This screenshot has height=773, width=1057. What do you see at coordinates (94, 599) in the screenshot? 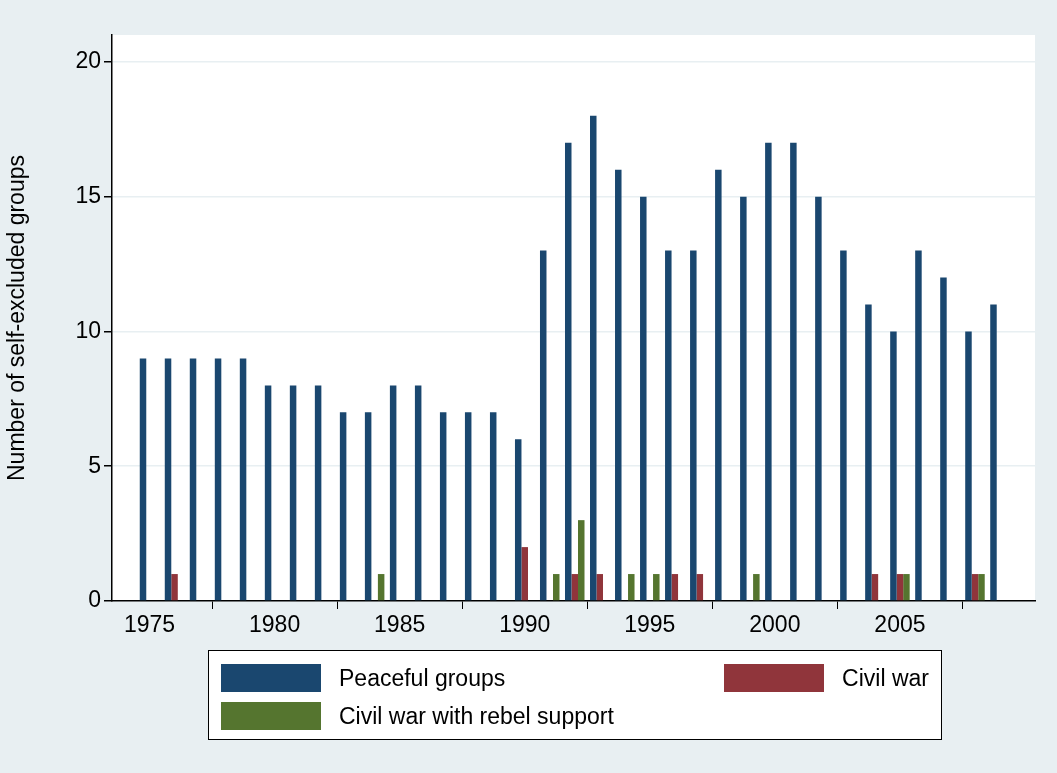
I see `y-tick-label: 0` at bounding box center [94, 599].